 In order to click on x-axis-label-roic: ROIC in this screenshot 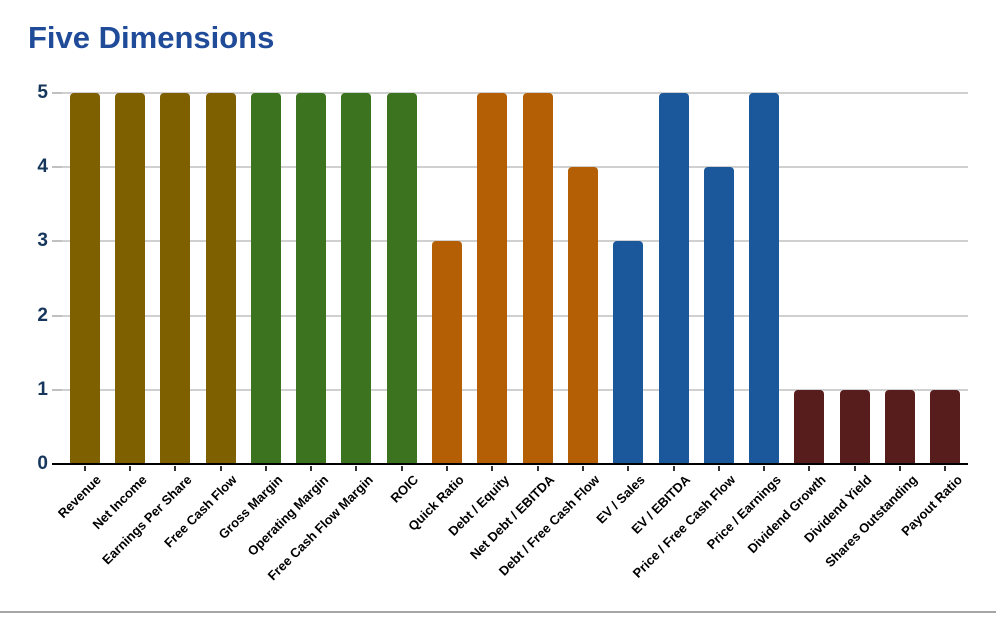, I will do `click(404, 489)`.